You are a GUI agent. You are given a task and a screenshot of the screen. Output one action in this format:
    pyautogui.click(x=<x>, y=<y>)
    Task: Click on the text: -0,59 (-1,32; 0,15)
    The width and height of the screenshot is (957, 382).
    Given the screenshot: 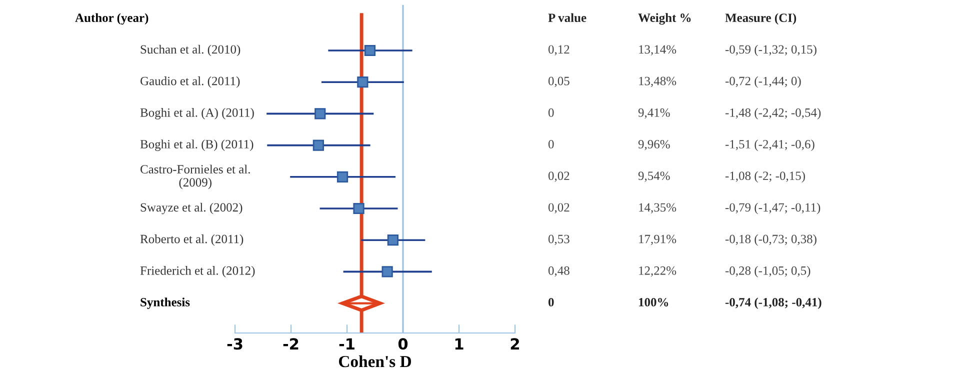 What is the action you would take?
    pyautogui.click(x=770, y=50)
    